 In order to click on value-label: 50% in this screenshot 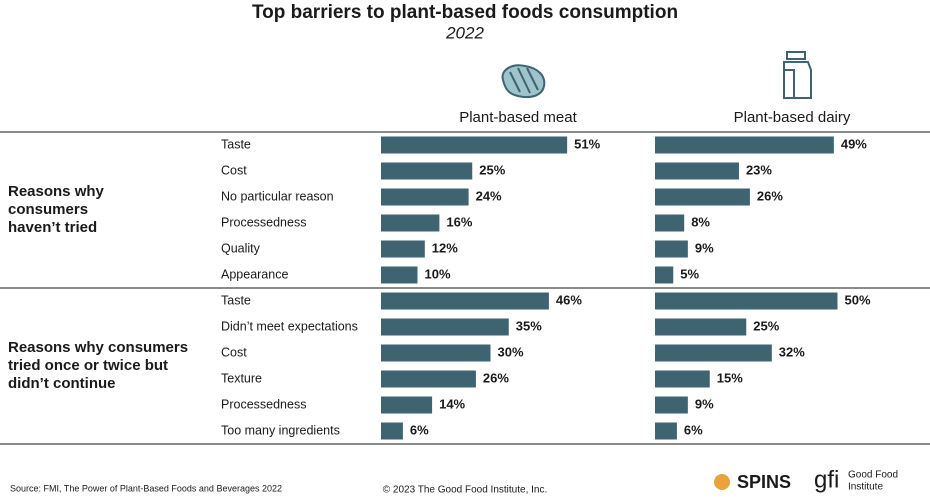, I will do `click(858, 299)`.